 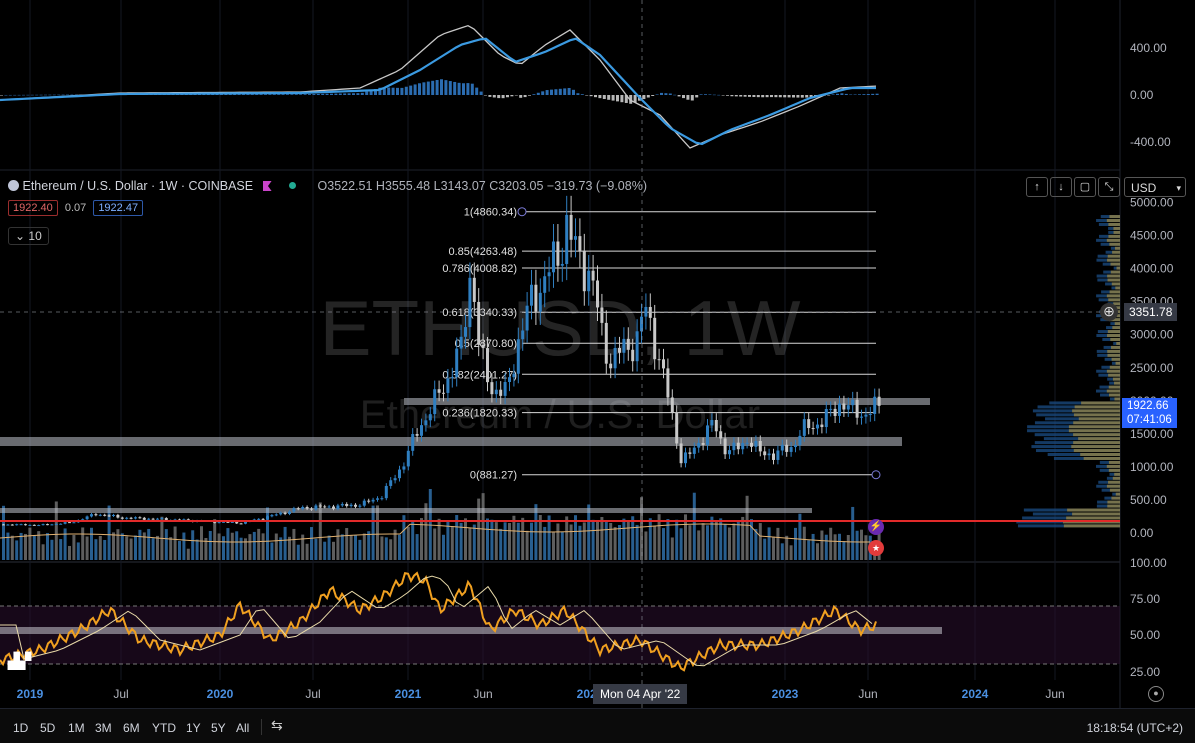 I want to click on flag-icon, so click(x=267, y=186).